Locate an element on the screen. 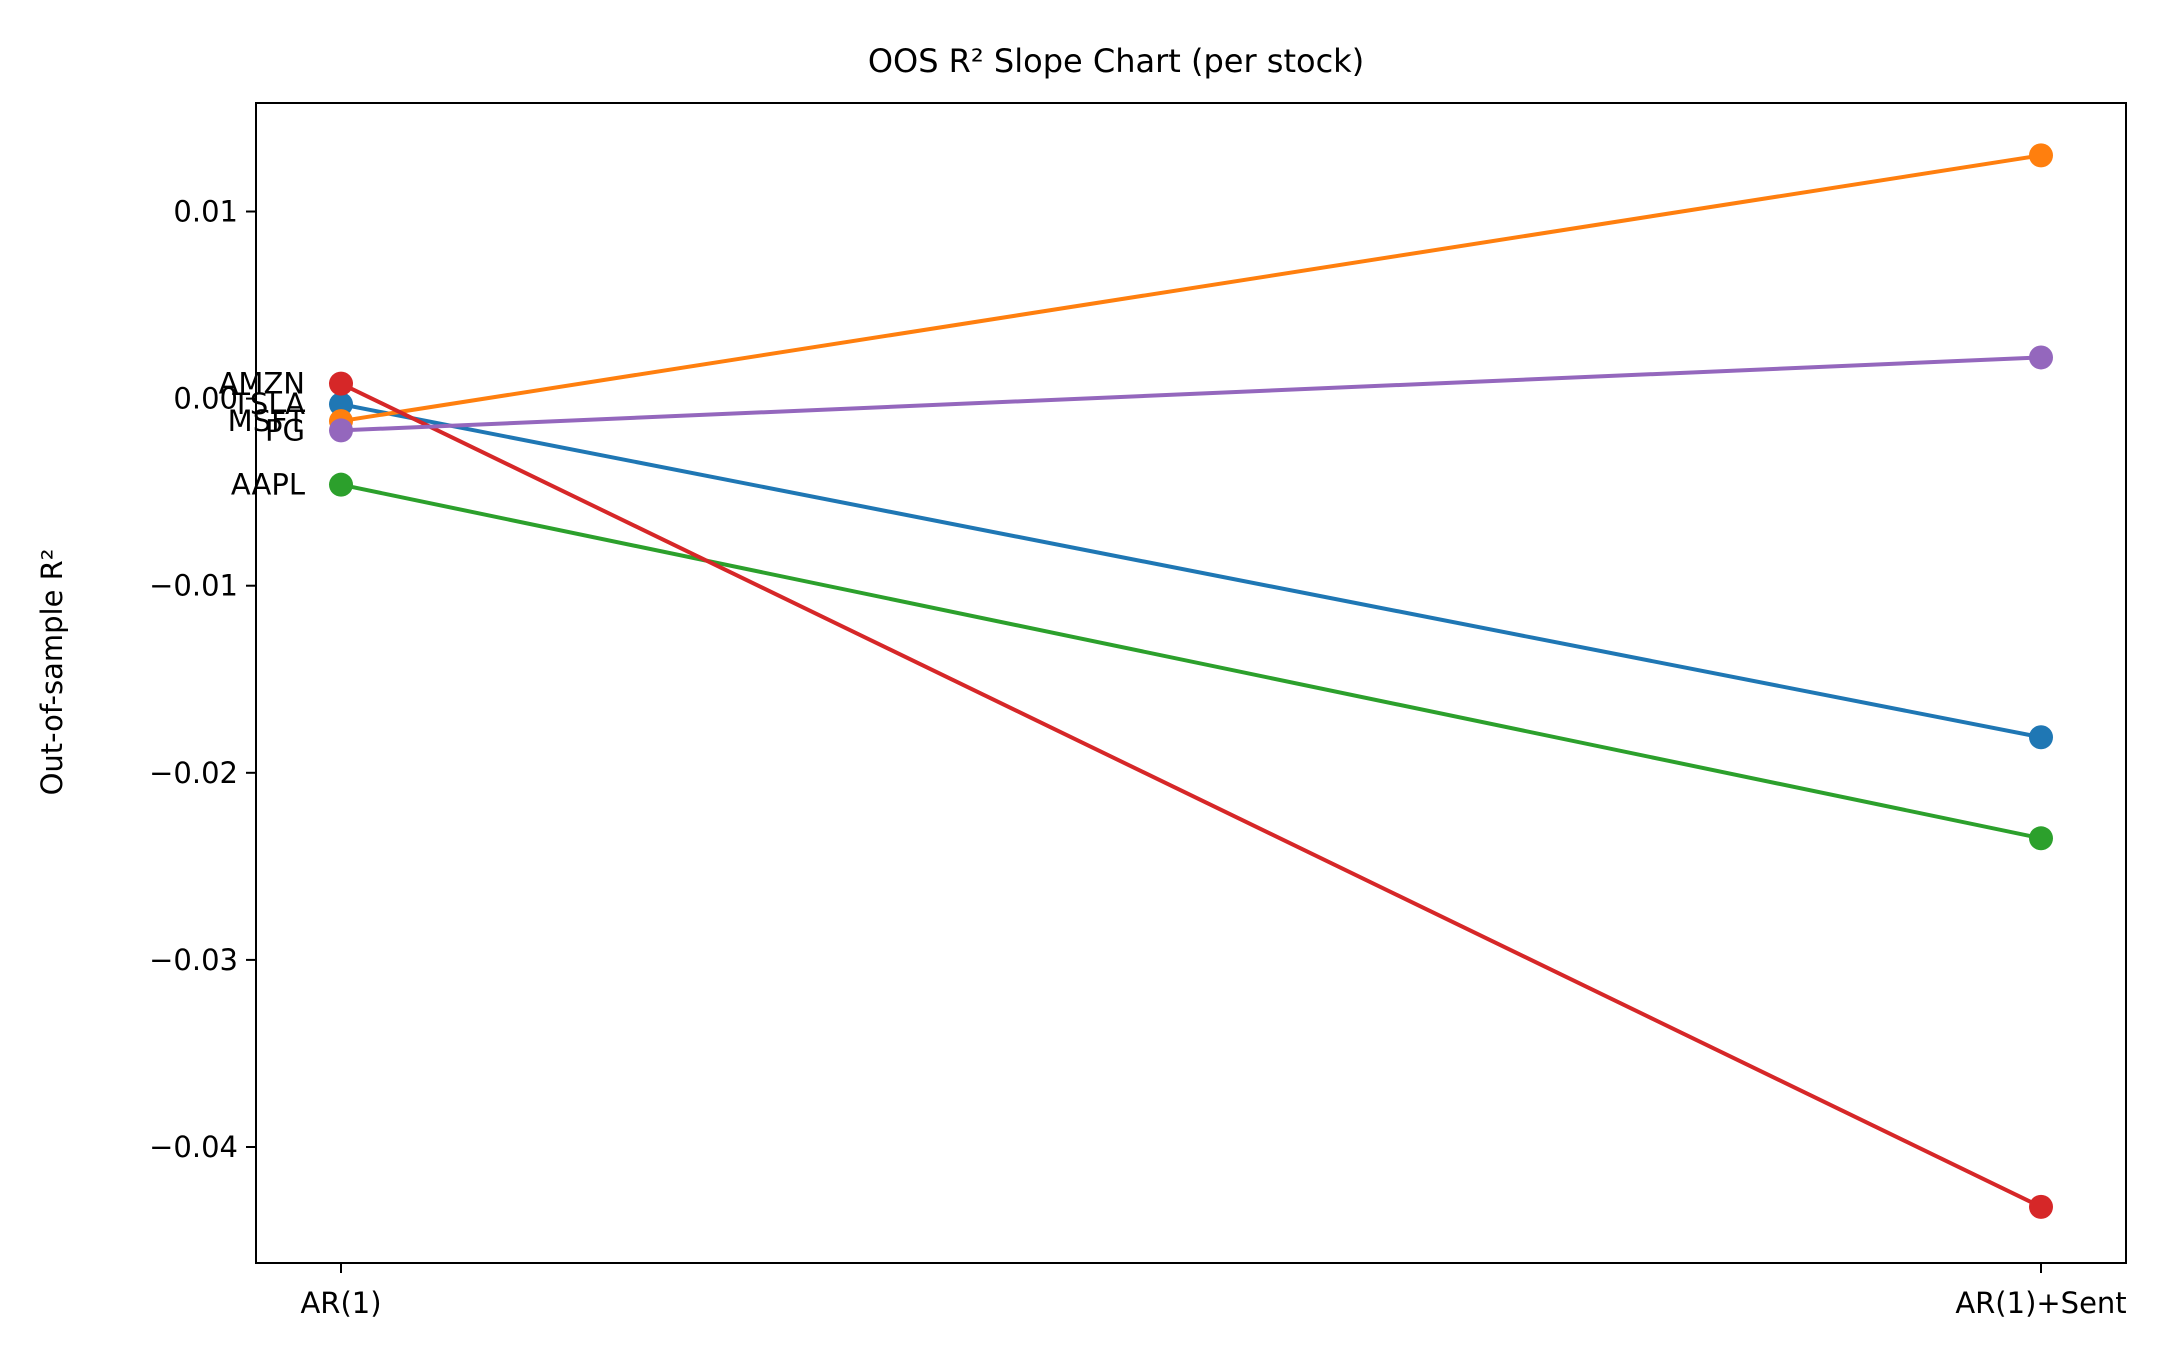  x-tick-label: AR(1) is located at coordinates (340, 1303).